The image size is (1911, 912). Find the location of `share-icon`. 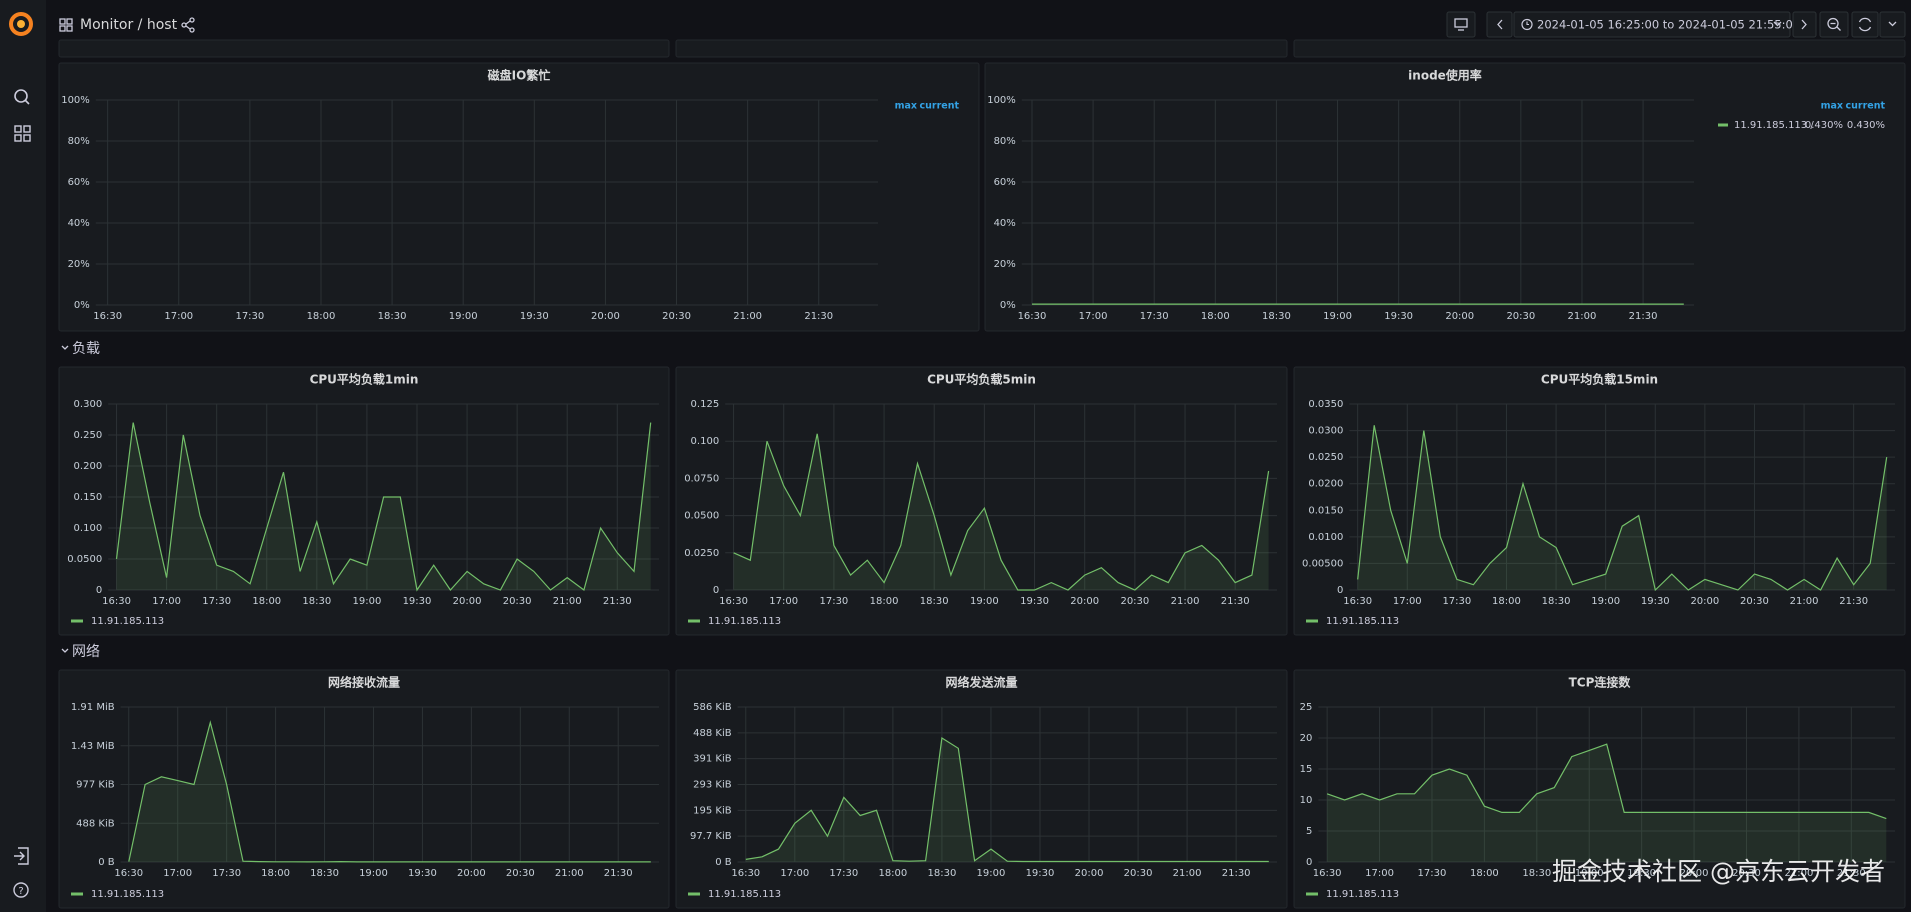

share-icon is located at coordinates (188, 25).